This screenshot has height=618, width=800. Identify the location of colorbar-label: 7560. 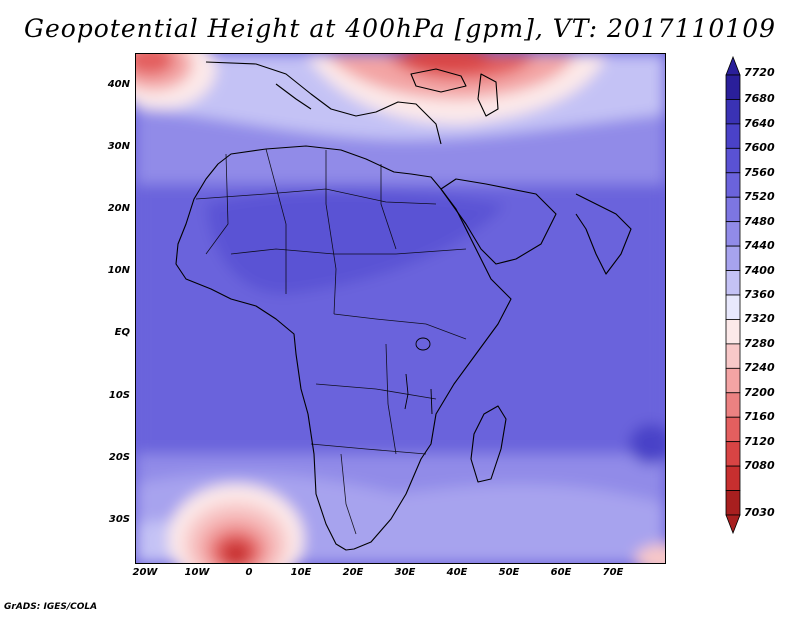
(759, 172).